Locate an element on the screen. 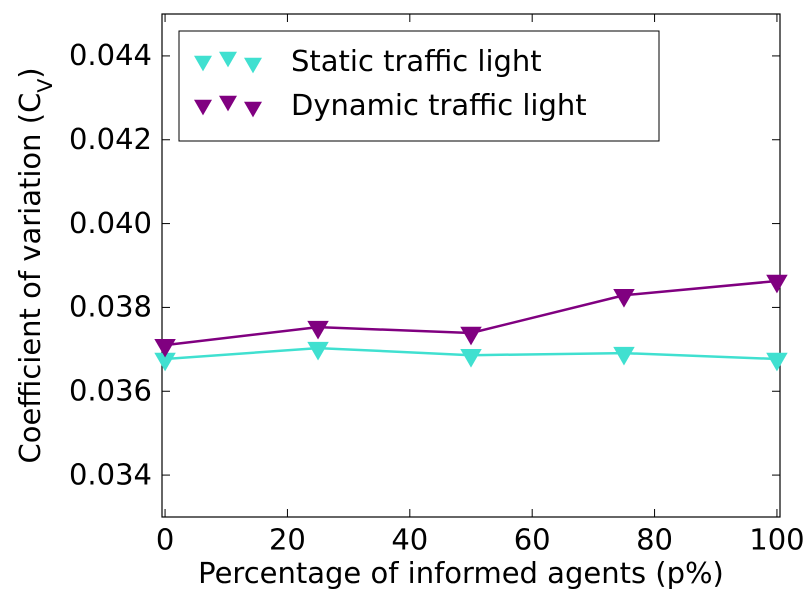 The height and width of the screenshot is (595, 810). x-tick-label: 40 is located at coordinates (409, 539).